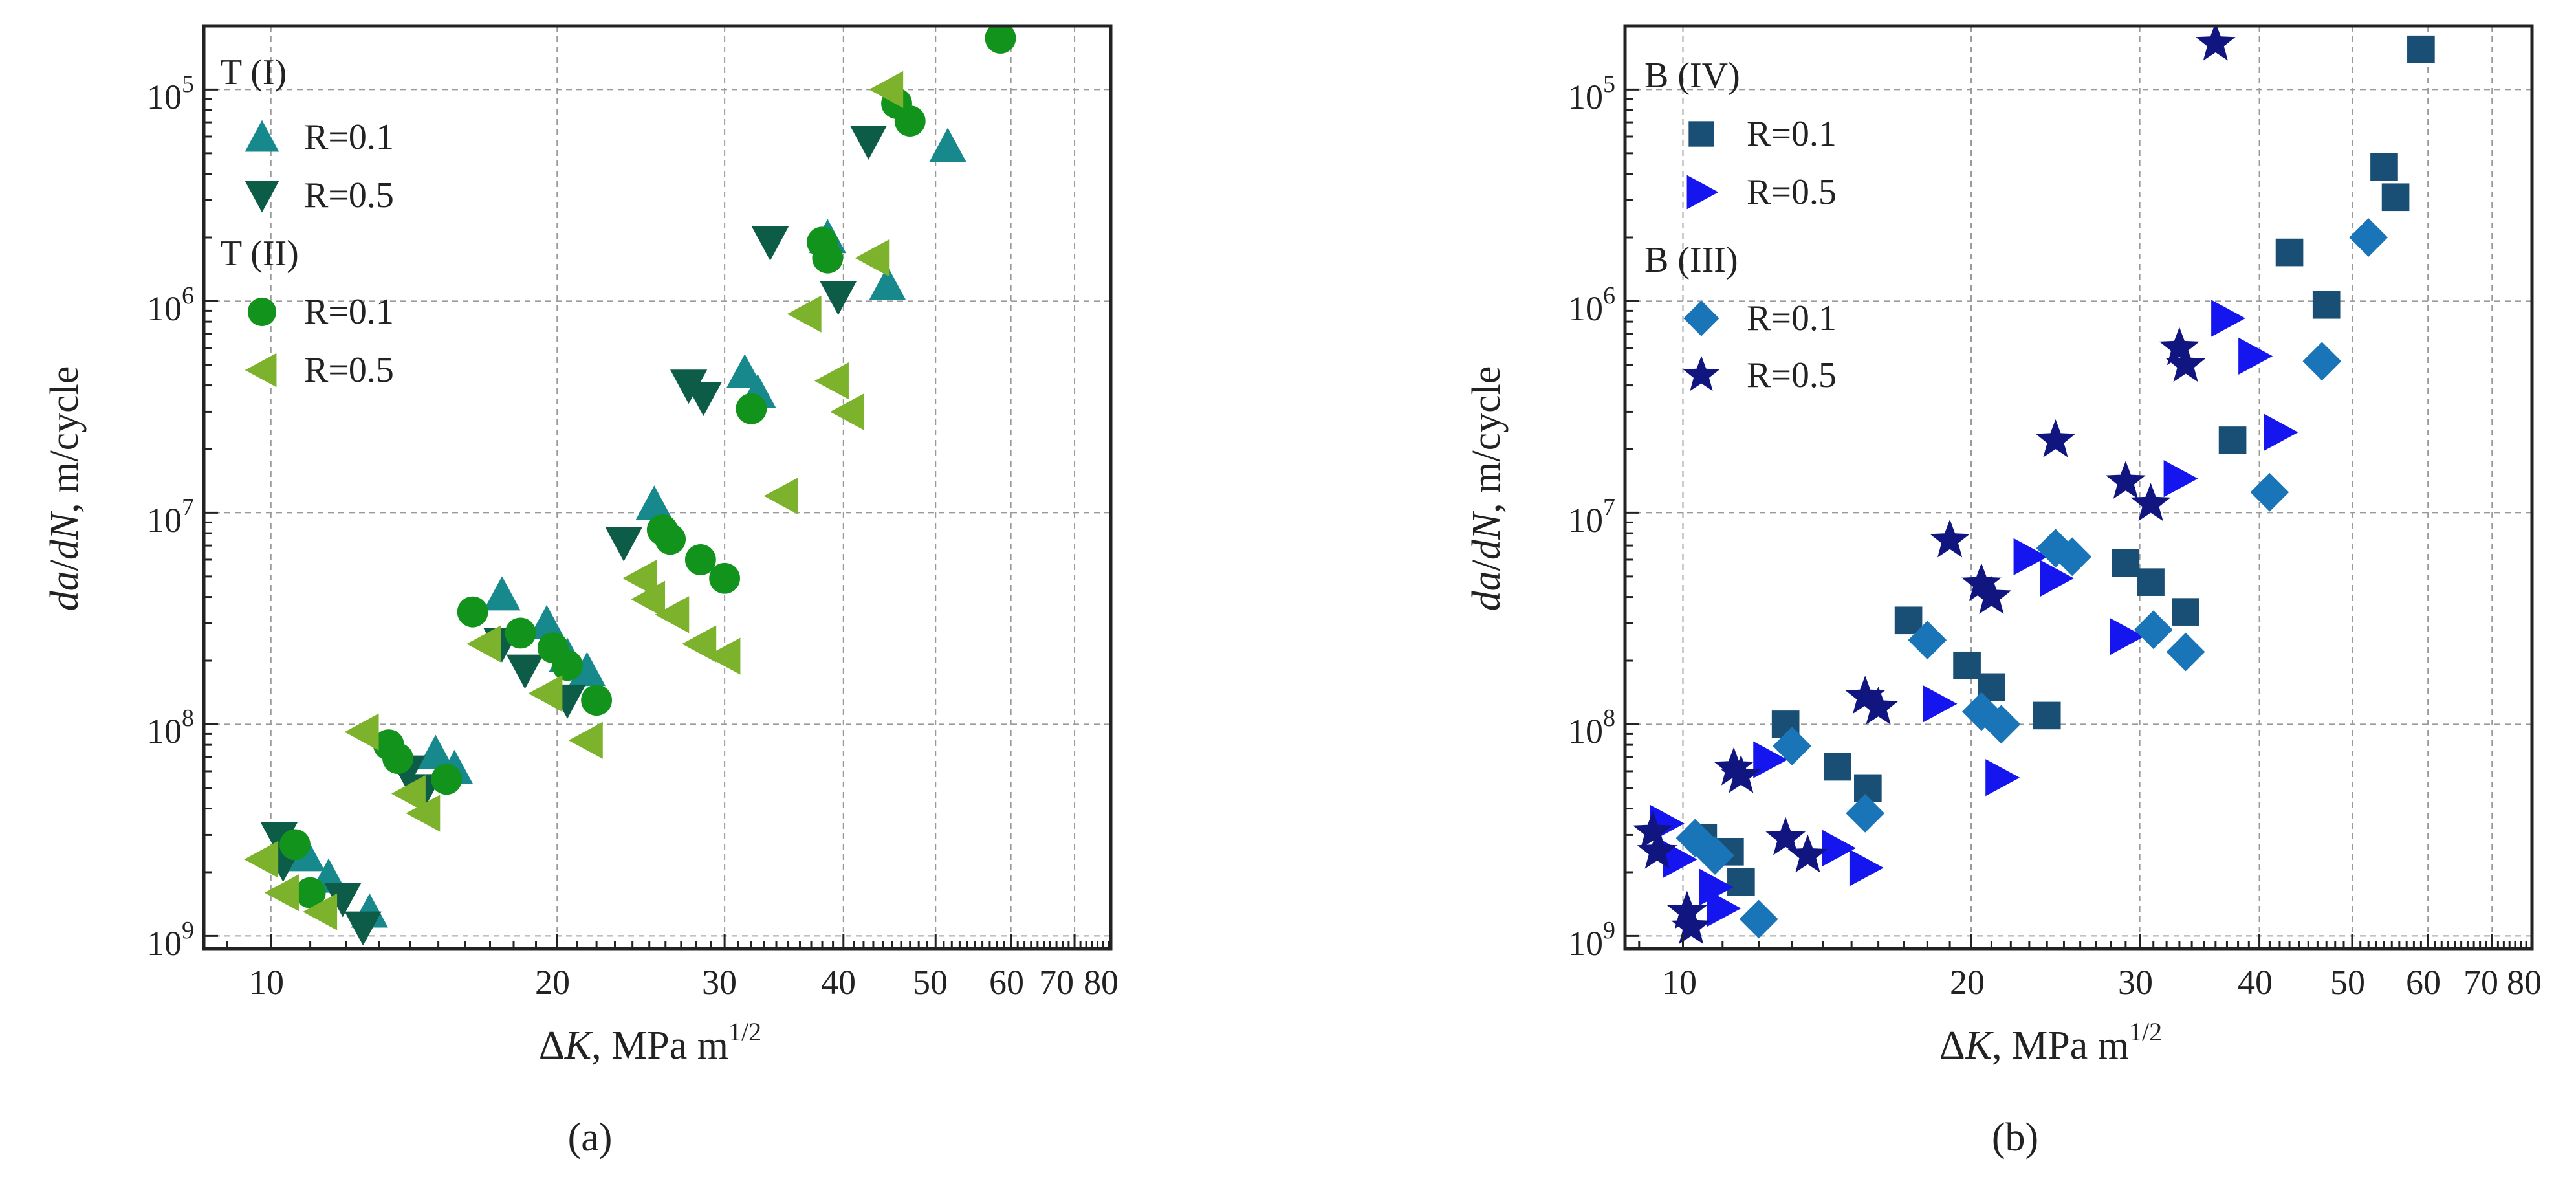  What do you see at coordinates (307, 221) in the screenshot?
I see `legend-a: T (I) R=0.1 R=0.5 T (II) R=0.1 R=0.5` at bounding box center [307, 221].